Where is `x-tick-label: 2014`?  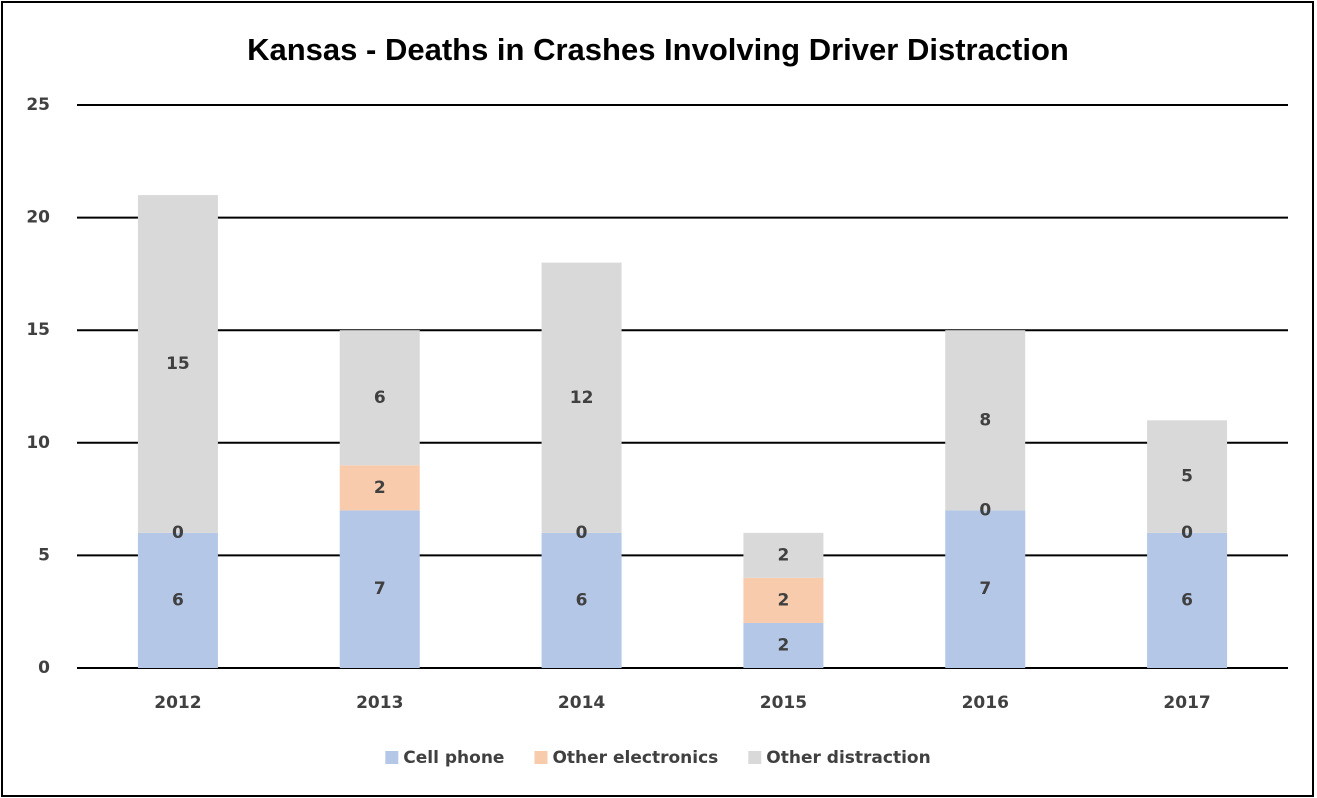 x-tick-label: 2014 is located at coordinates (581, 703).